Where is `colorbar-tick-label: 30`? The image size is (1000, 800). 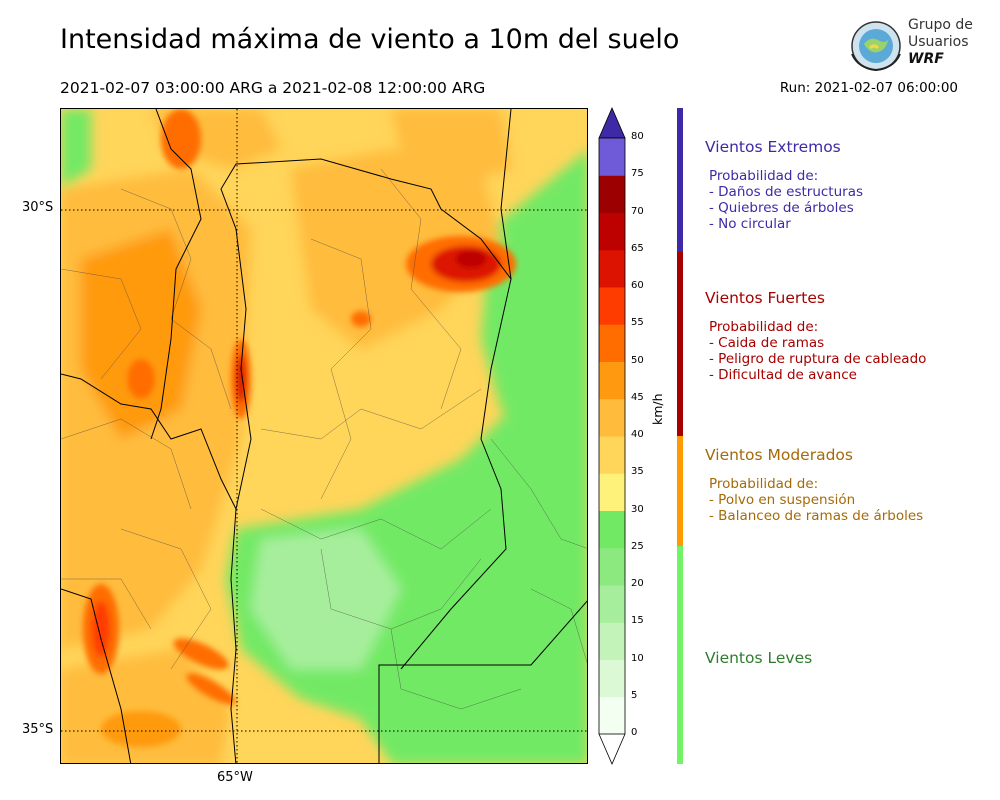
colorbar-tick-label: 30 is located at coordinates (637, 509).